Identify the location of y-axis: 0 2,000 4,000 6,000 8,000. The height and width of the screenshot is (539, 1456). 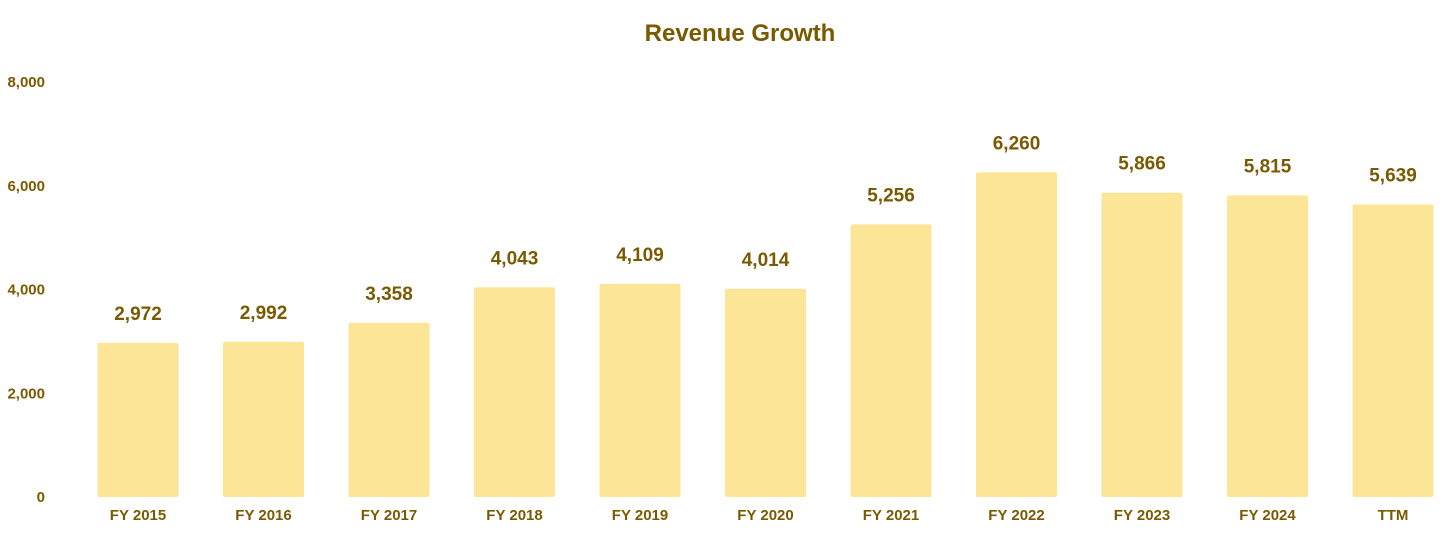
(26, 290).